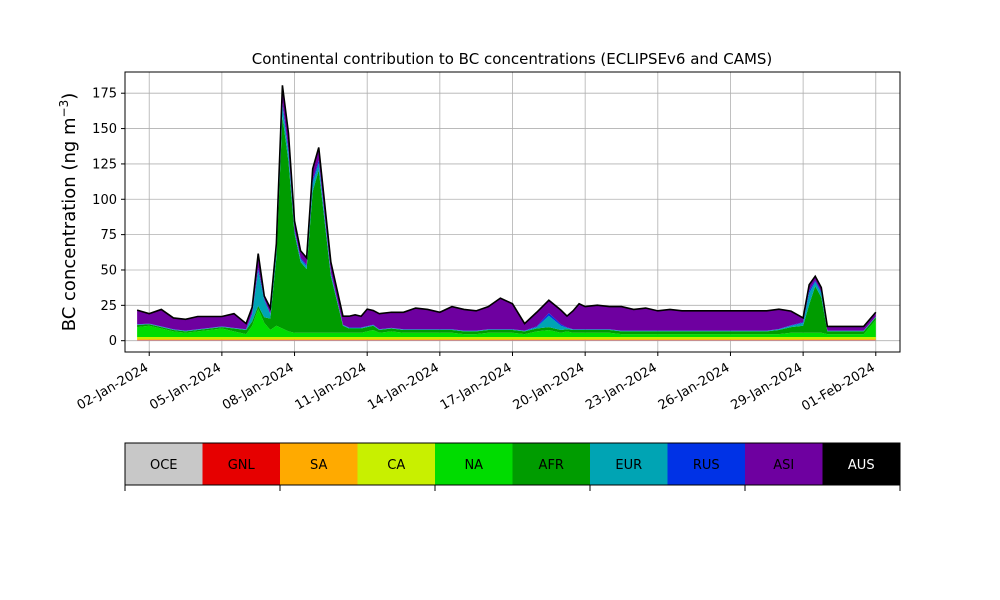  I want to click on x-tick-label: 01-Feb-2024, so click(838, 387).